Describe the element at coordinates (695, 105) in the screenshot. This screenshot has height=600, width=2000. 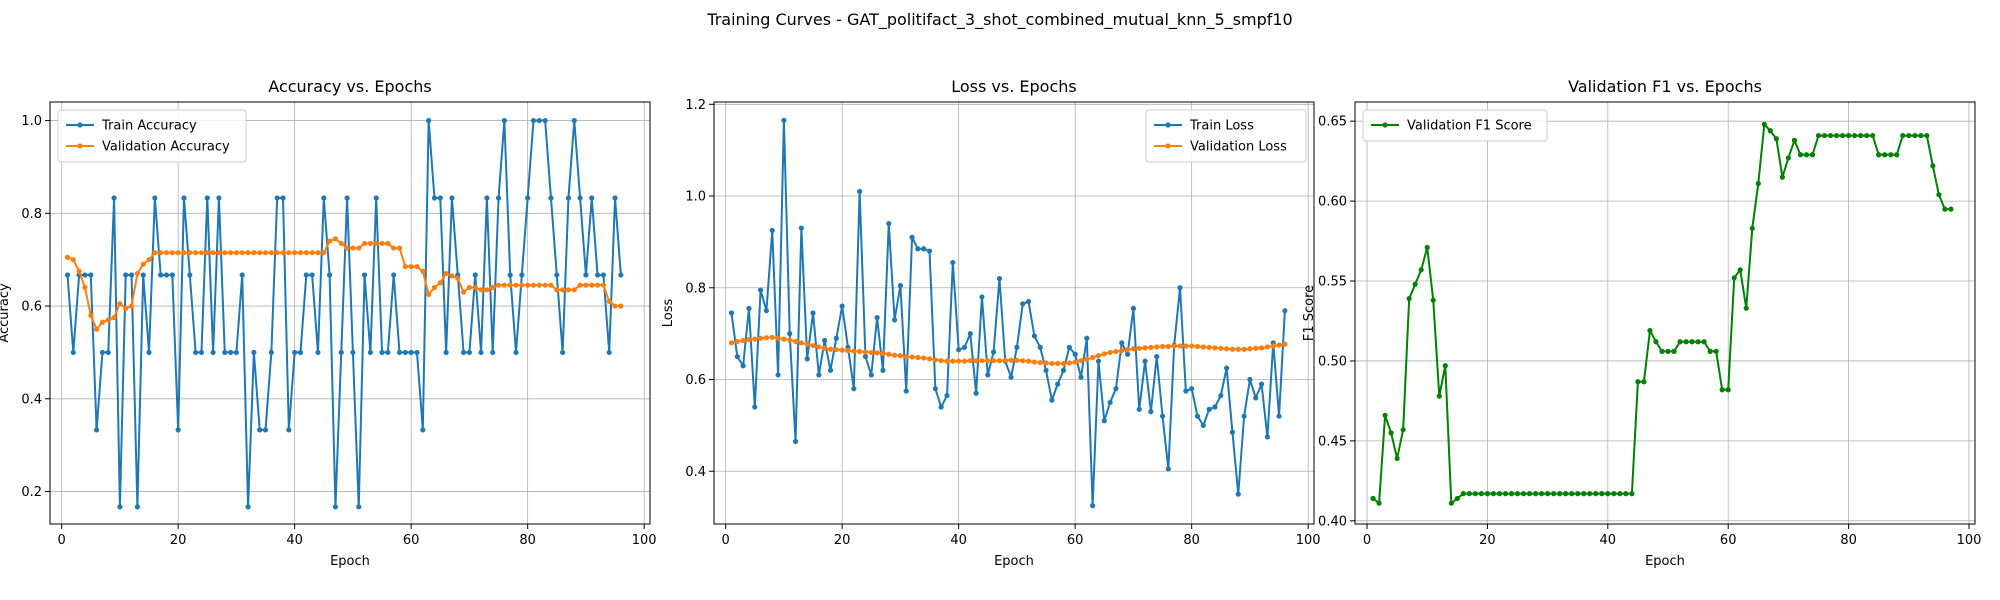
I see `y-tick-label: 1.2` at that location.